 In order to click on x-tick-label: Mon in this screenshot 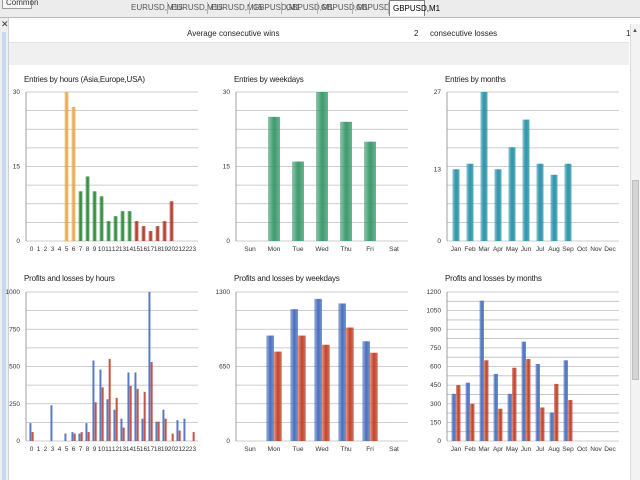, I will do `click(274, 249)`.